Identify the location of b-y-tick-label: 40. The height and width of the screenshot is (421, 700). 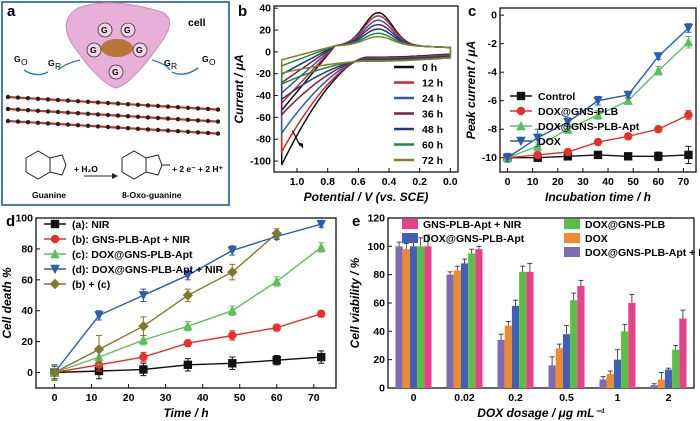
(265, 9).